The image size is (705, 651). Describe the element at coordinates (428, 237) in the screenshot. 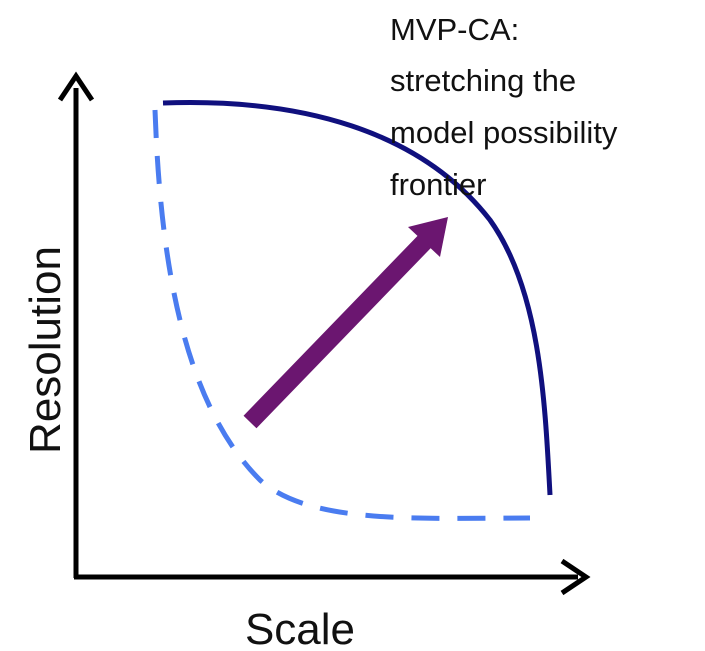

I see `stretch-arrowhead` at that location.